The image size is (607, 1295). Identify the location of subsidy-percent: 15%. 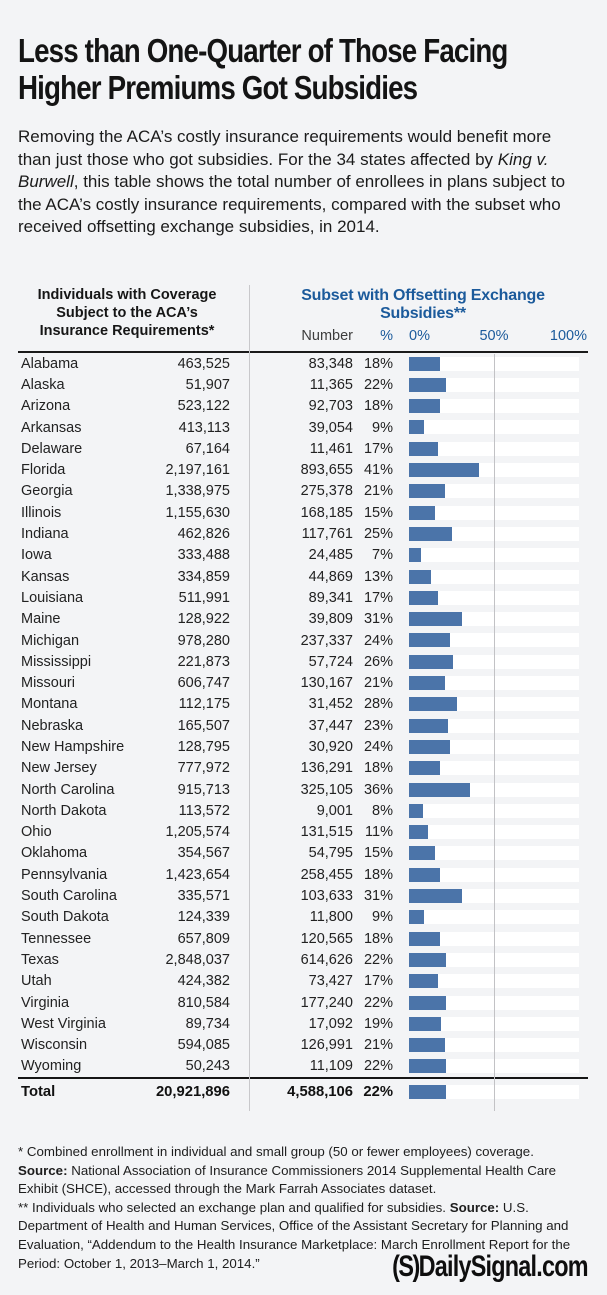
(378, 853).